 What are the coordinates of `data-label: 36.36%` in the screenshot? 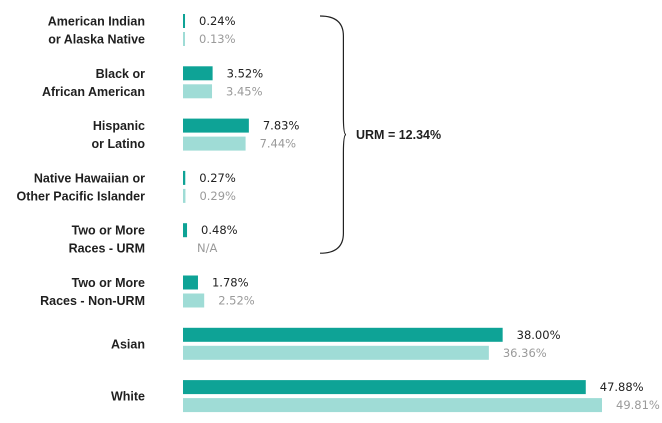 It's located at (525, 353).